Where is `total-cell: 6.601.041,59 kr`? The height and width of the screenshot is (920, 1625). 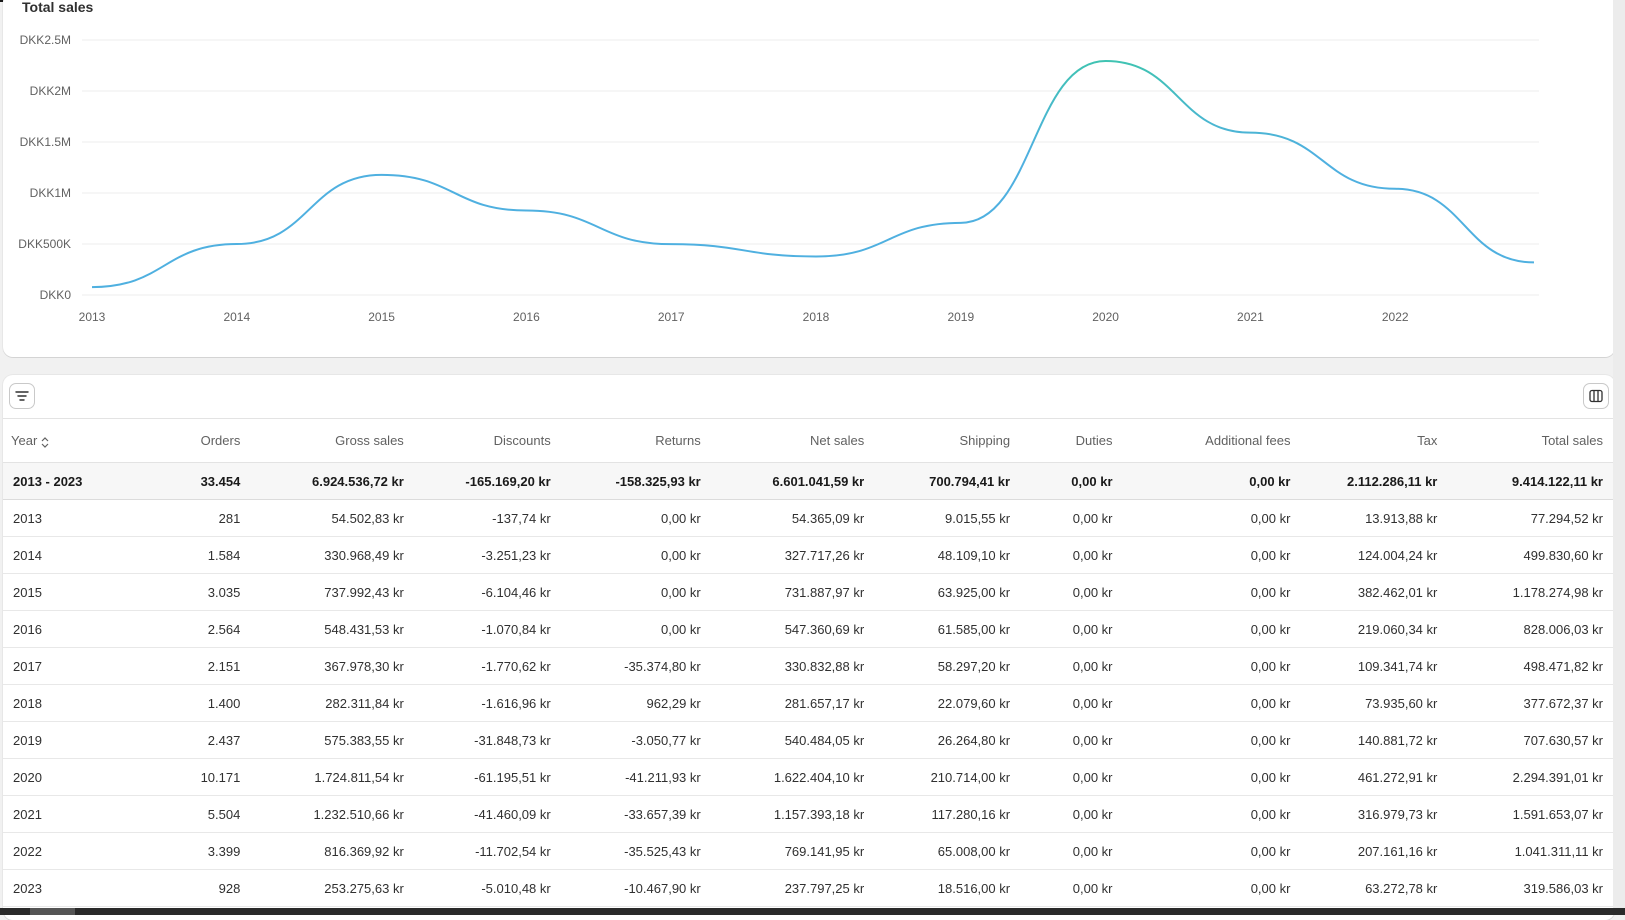
total-cell: 6.601.041,59 kr is located at coordinates (794, 481).